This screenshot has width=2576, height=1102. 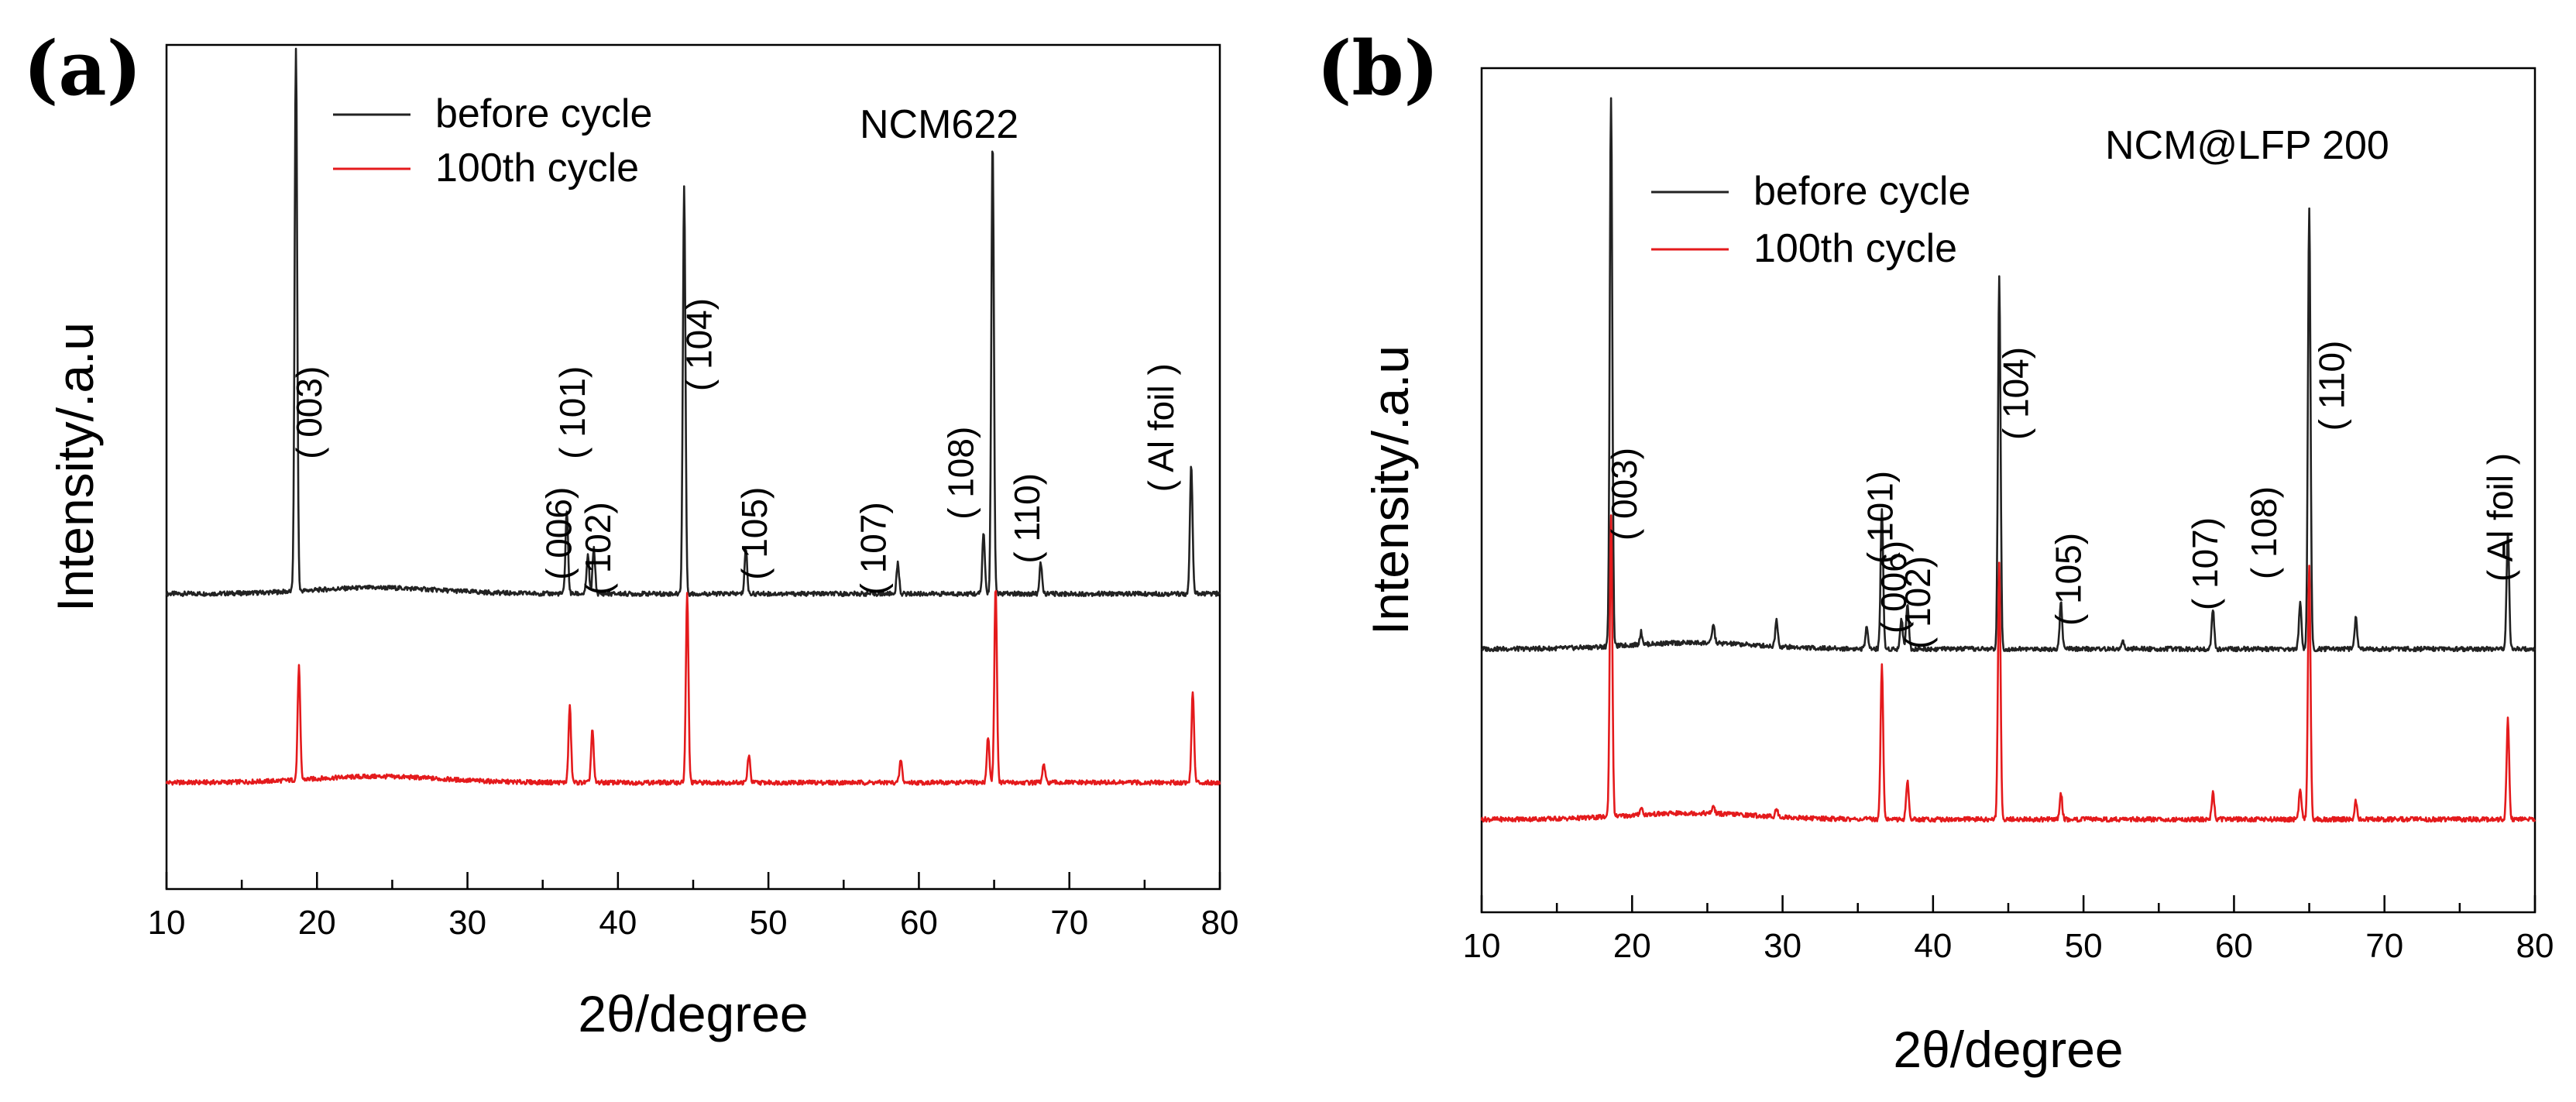 I want to click on panel-a-x-axis: 10 20 30 40 50 60 70 80, so click(x=693, y=907).